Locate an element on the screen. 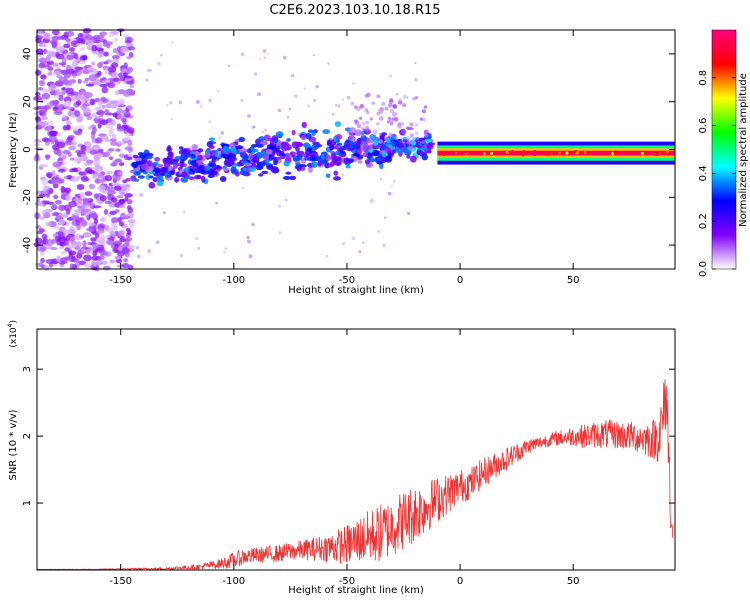 This screenshot has height=600, width=750. heatmap-y-tick-label: -40 is located at coordinates (27, 245).